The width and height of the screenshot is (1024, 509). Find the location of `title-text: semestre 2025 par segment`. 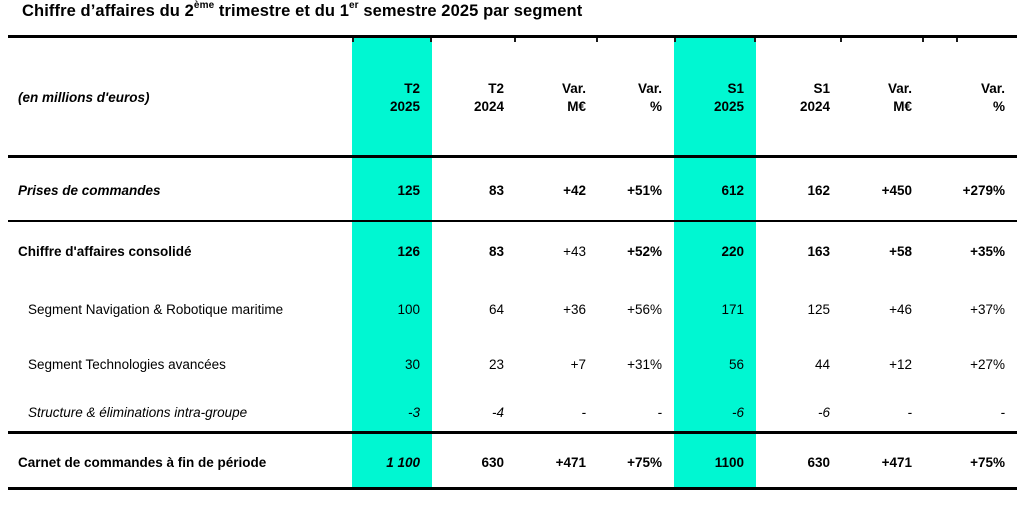

title-text: semestre 2025 par segment is located at coordinates (470, 11).